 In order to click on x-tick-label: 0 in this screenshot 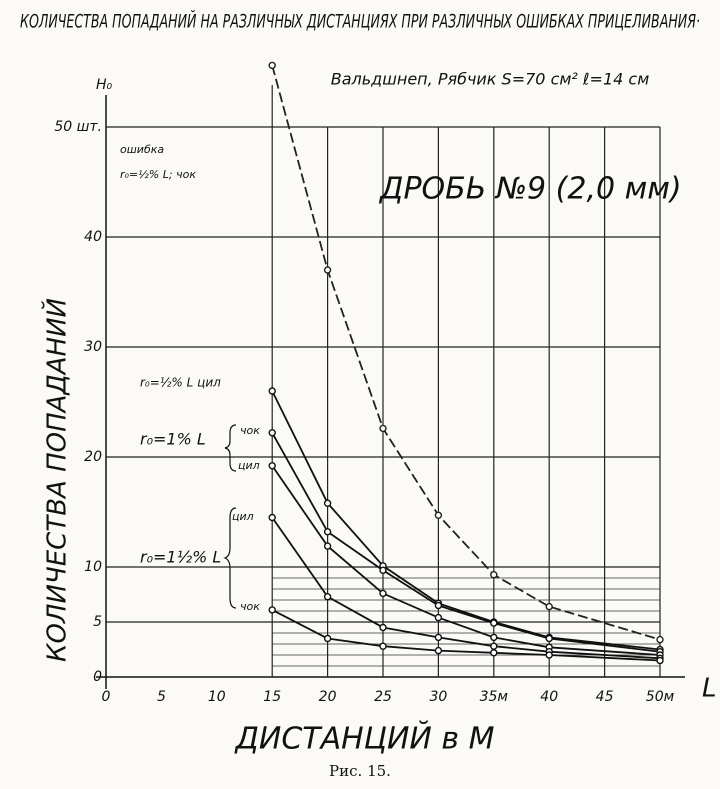, I will do `click(106, 697)`.